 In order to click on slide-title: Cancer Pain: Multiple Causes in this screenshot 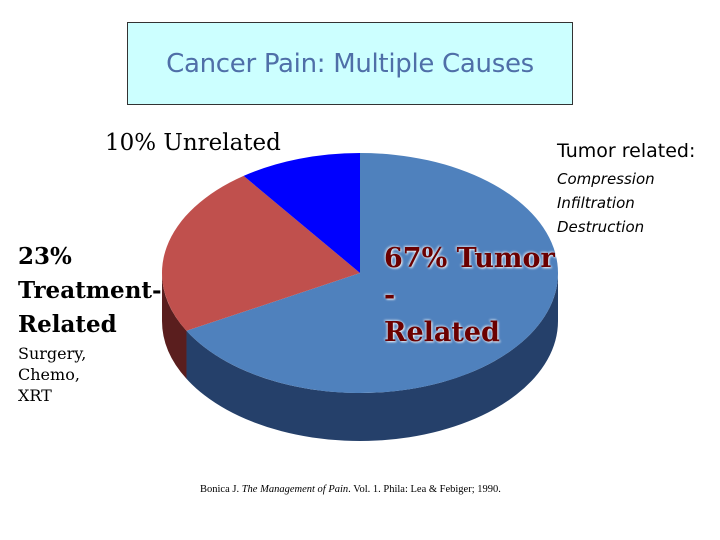, I will do `click(350, 63)`.